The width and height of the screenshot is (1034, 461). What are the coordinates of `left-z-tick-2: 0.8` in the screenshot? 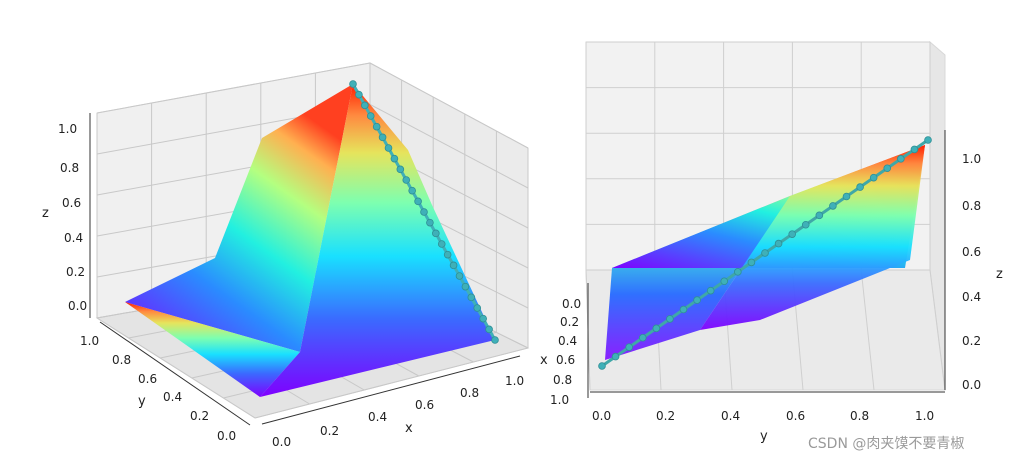 It's located at (69, 168).